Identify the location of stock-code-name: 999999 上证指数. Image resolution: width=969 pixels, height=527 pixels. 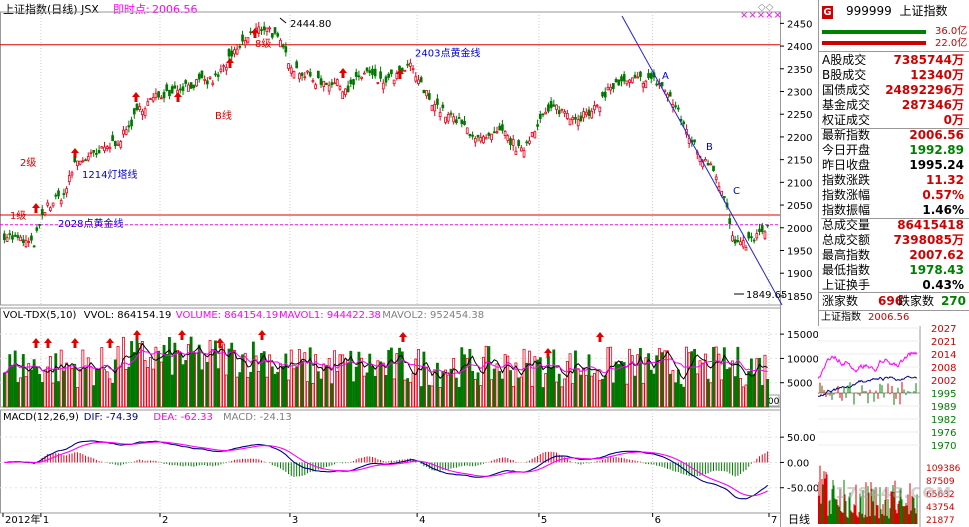
(896, 11).